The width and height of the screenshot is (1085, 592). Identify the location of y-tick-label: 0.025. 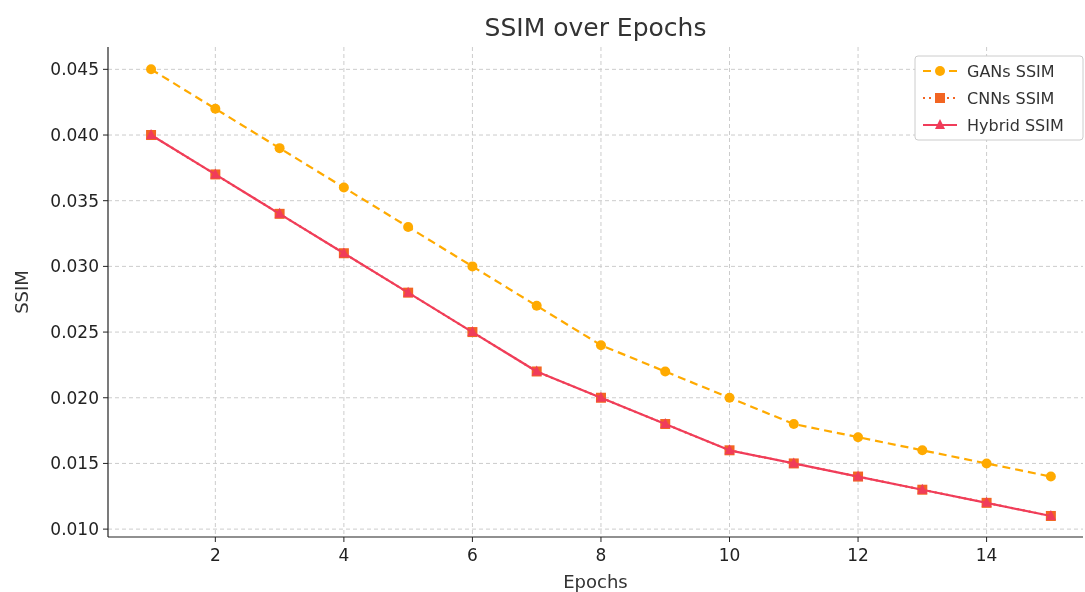
(74, 332).